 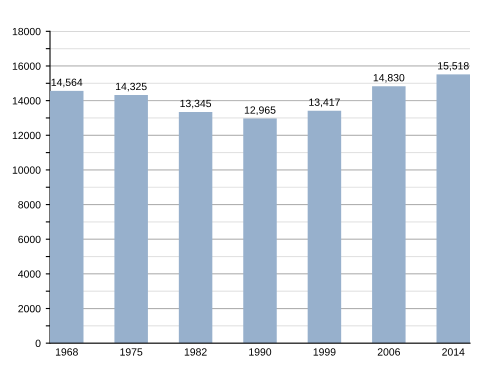 What do you see at coordinates (260, 110) in the screenshot?
I see `data-label: 12,965` at bounding box center [260, 110].